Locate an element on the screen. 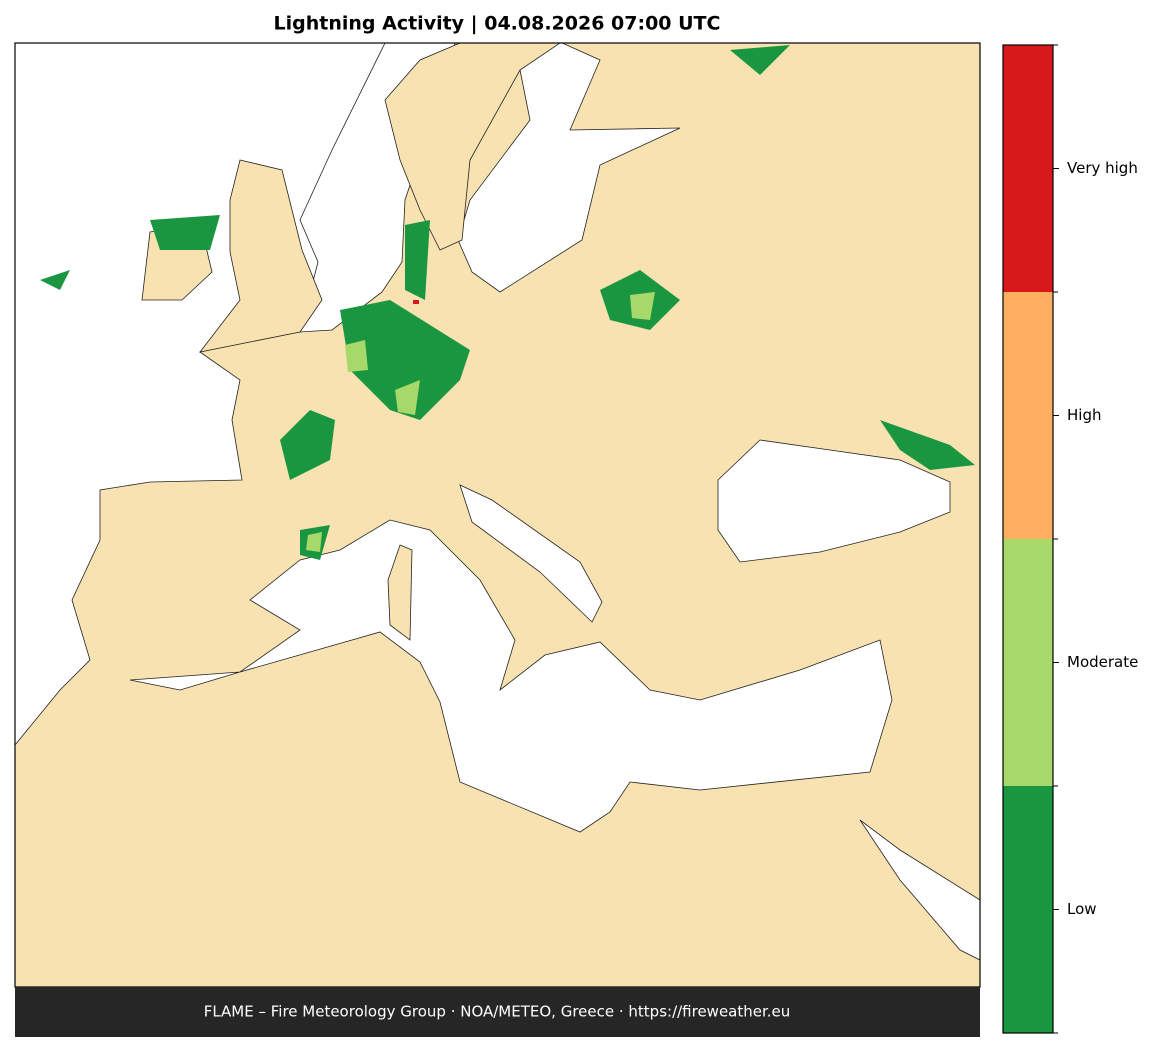  great-britain is located at coordinates (261, 256).